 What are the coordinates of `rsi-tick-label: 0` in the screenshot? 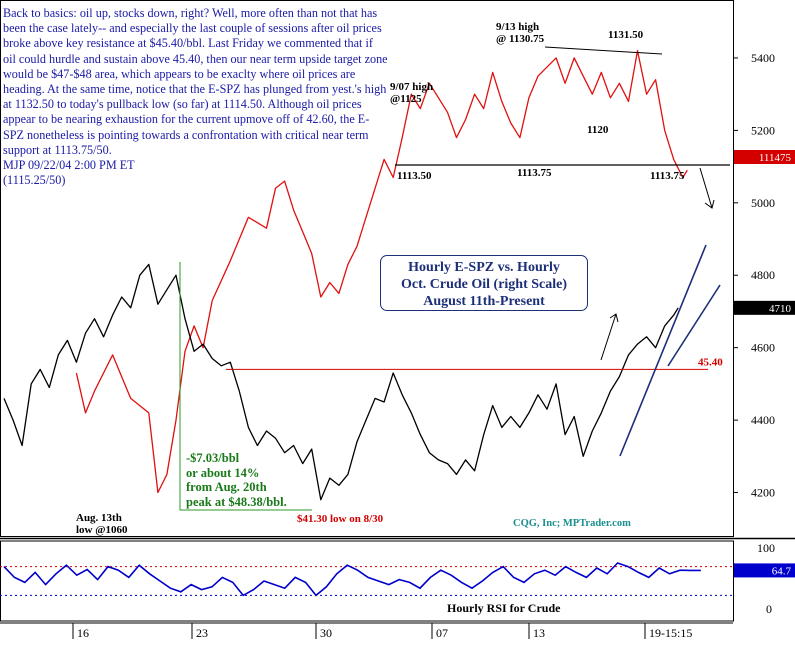 It's located at (769, 609).